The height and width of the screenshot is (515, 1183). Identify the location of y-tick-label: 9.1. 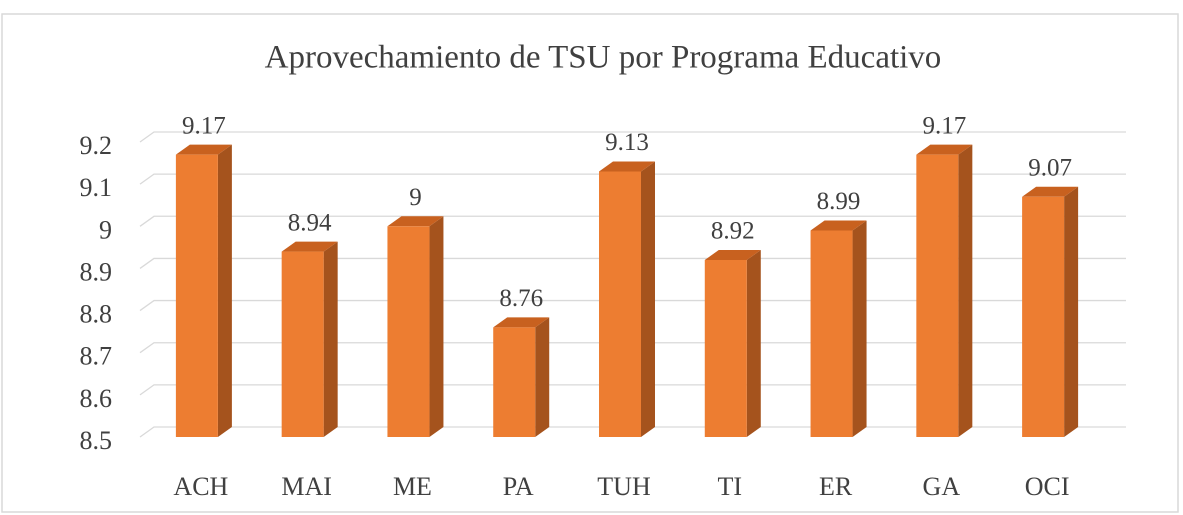
(96, 187).